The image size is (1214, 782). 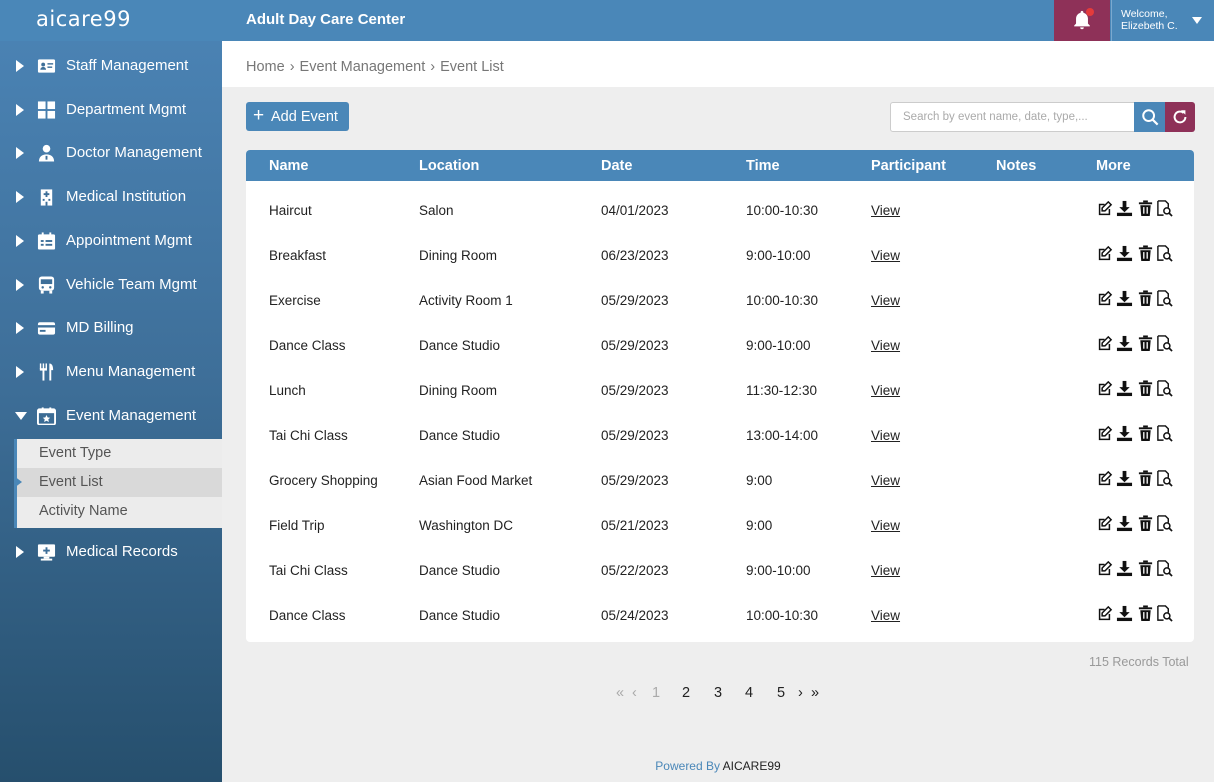 What do you see at coordinates (119, 453) in the screenshot?
I see `sidebar-subitem-event-type: Event Type` at bounding box center [119, 453].